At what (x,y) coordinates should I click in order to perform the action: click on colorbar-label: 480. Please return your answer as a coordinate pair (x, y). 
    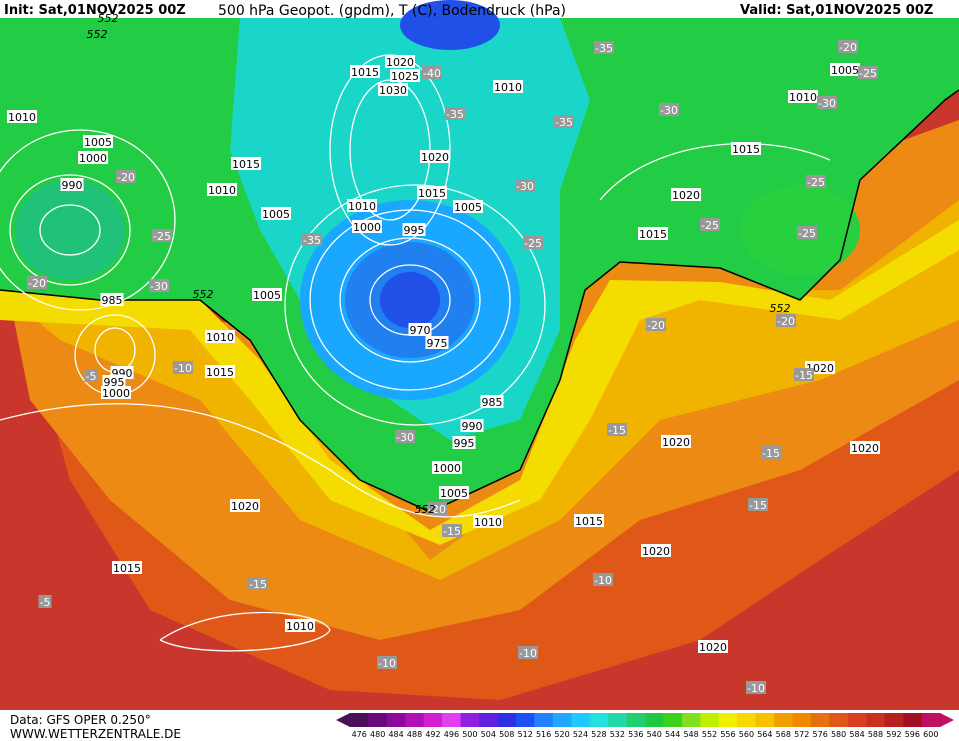
    Looking at the image, I should click on (377, 734).